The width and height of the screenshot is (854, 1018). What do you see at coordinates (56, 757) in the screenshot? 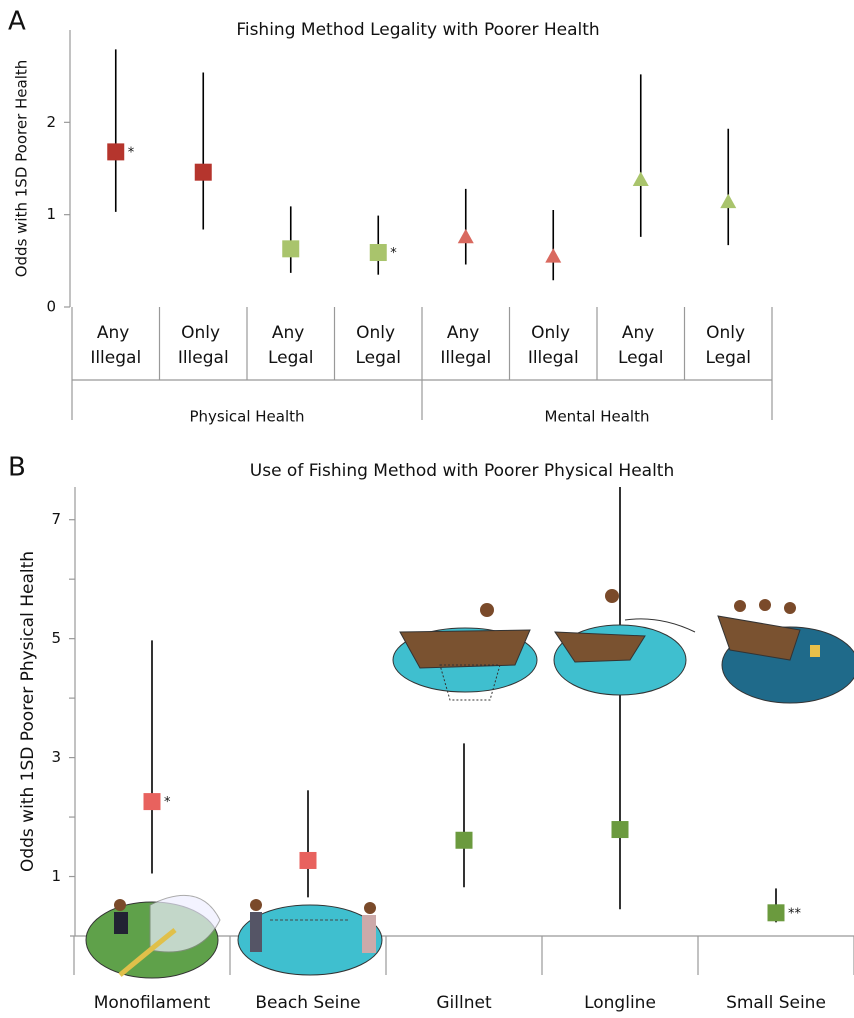
I see `y-tick-label: 3` at bounding box center [56, 757].